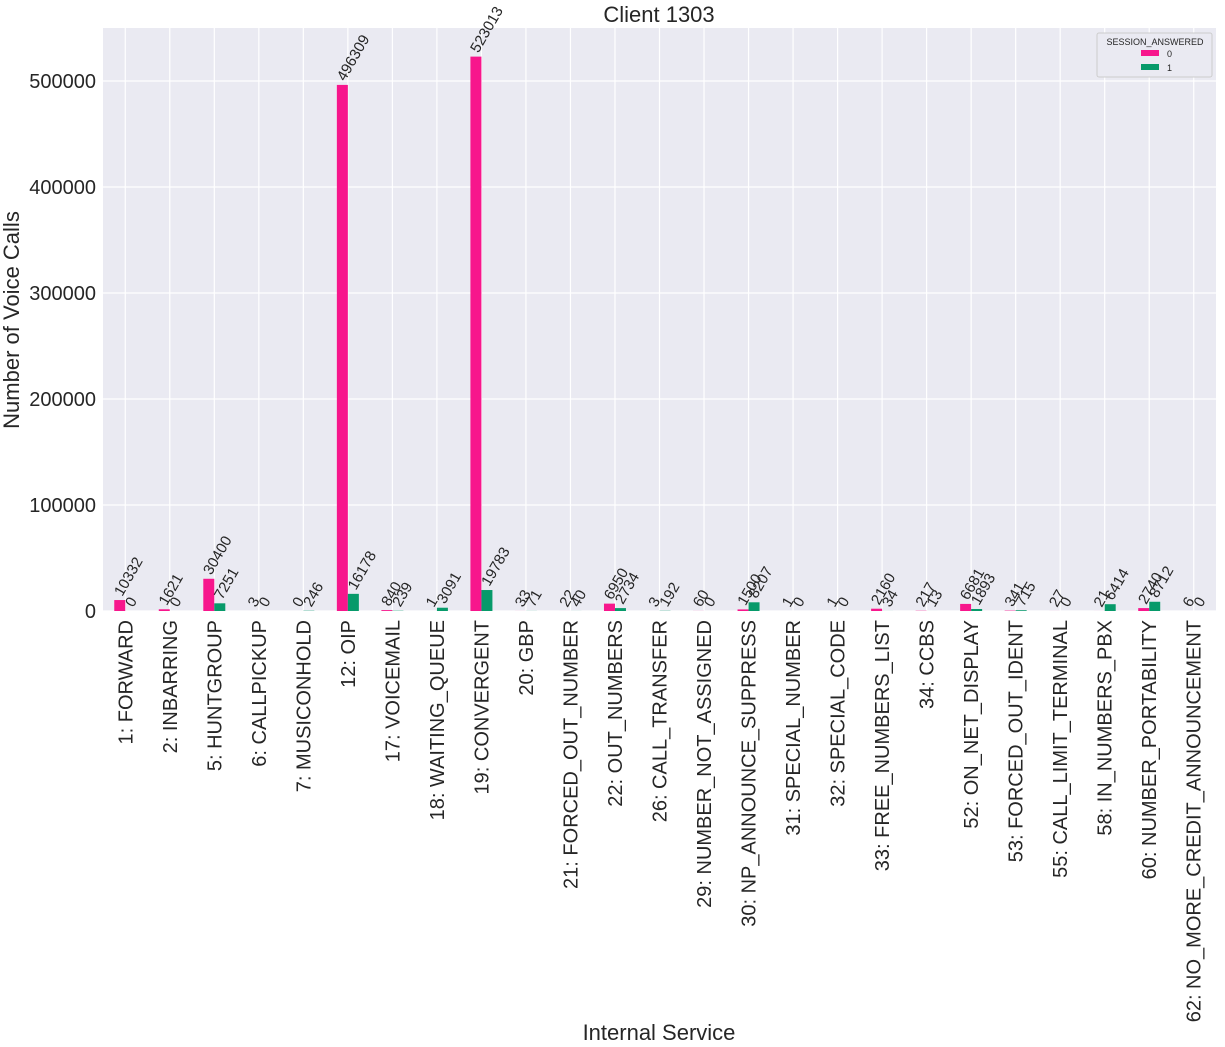 This screenshot has width=1225, height=1047. What do you see at coordinates (658, 14) in the screenshot?
I see `chart-title: Client 1303` at bounding box center [658, 14].